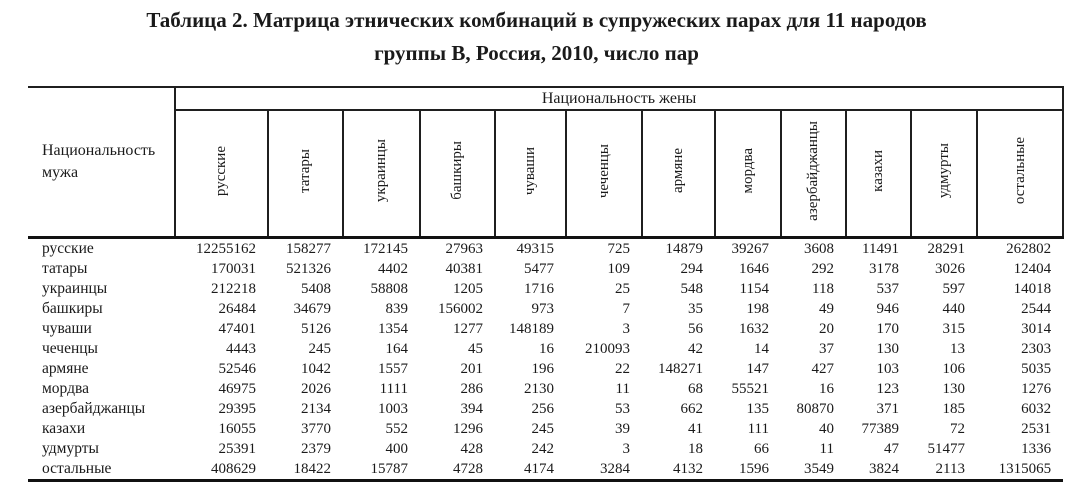 The image size is (1073, 484). Describe the element at coordinates (65, 368) in the screenshot. I see `husband-row-label: армяне` at that location.